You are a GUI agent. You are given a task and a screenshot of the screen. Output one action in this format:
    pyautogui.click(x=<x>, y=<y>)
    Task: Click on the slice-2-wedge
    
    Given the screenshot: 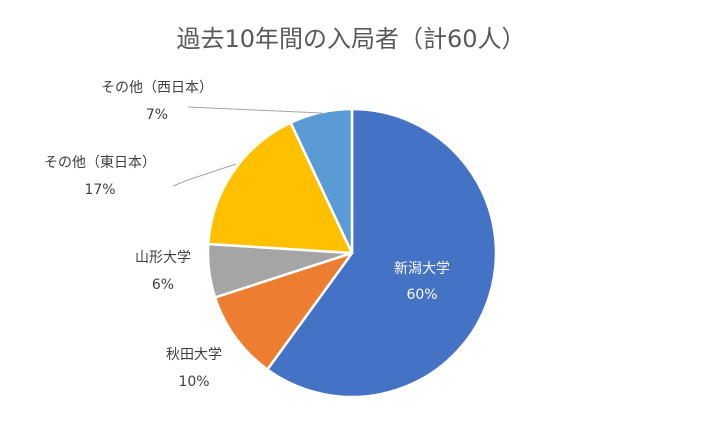 What is the action you would take?
    pyautogui.click(x=283, y=311)
    